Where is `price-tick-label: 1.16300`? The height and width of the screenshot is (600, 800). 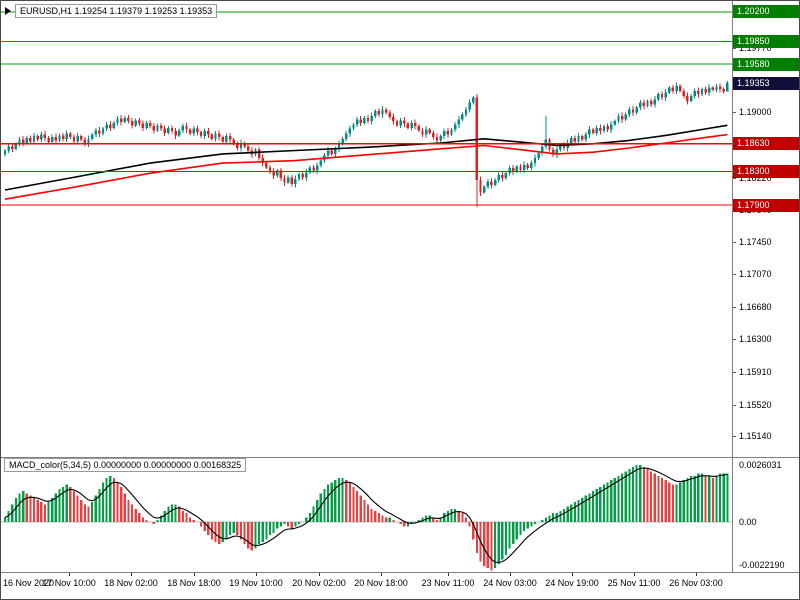
price-tick-label: 1.16300 is located at coordinates (755, 339).